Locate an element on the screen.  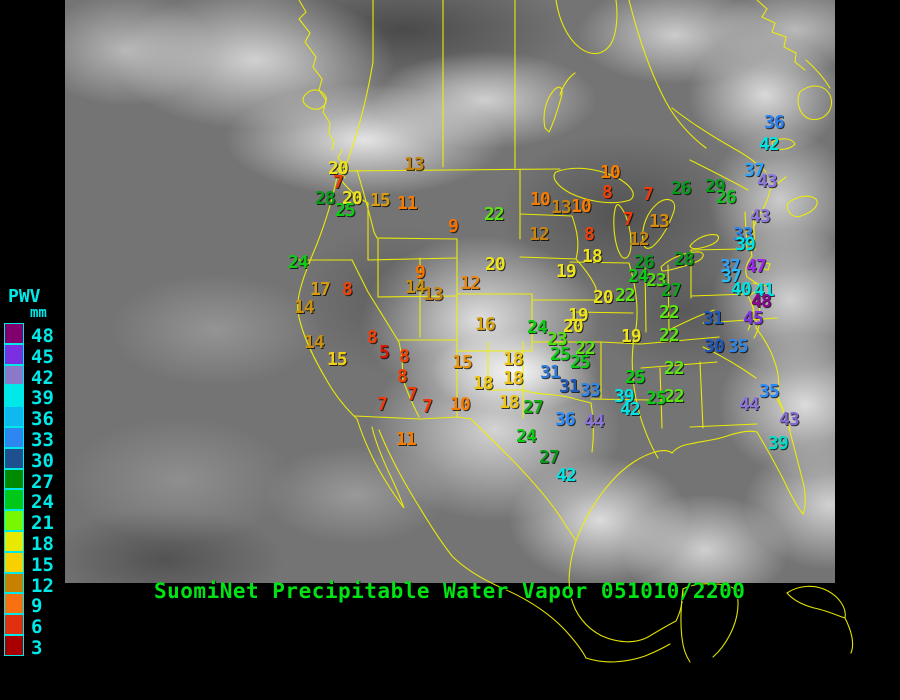
station-value: 13 is located at coordinates (659, 221).